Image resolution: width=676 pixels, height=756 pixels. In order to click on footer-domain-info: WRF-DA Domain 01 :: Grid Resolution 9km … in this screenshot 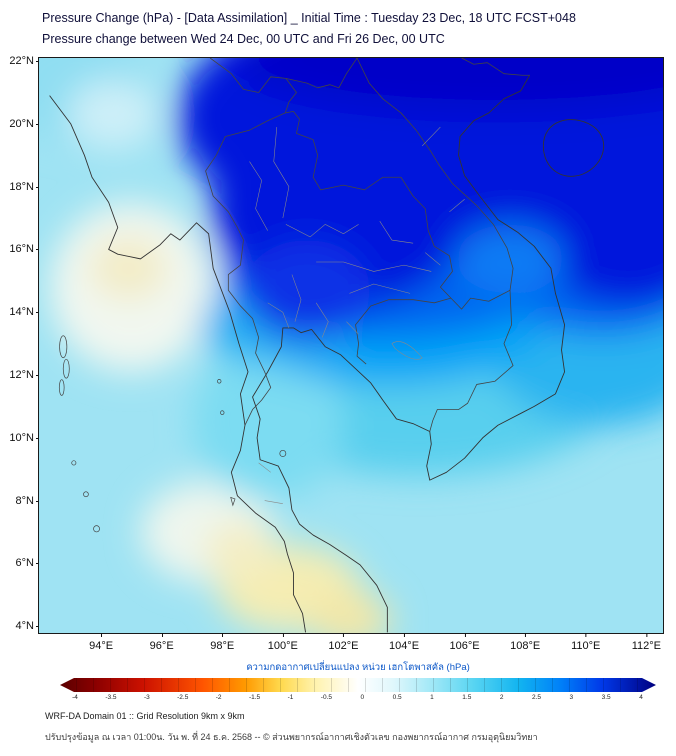, I will do `click(145, 716)`.